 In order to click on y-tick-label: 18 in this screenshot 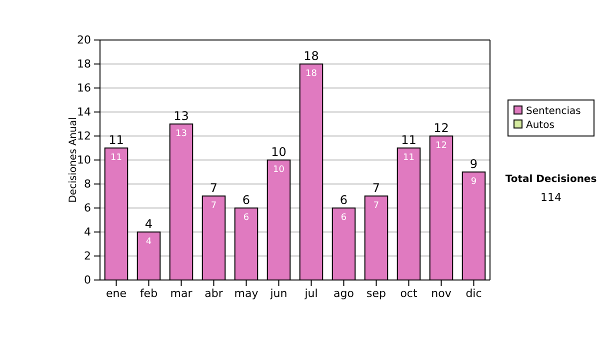, I will do `click(84, 64)`.